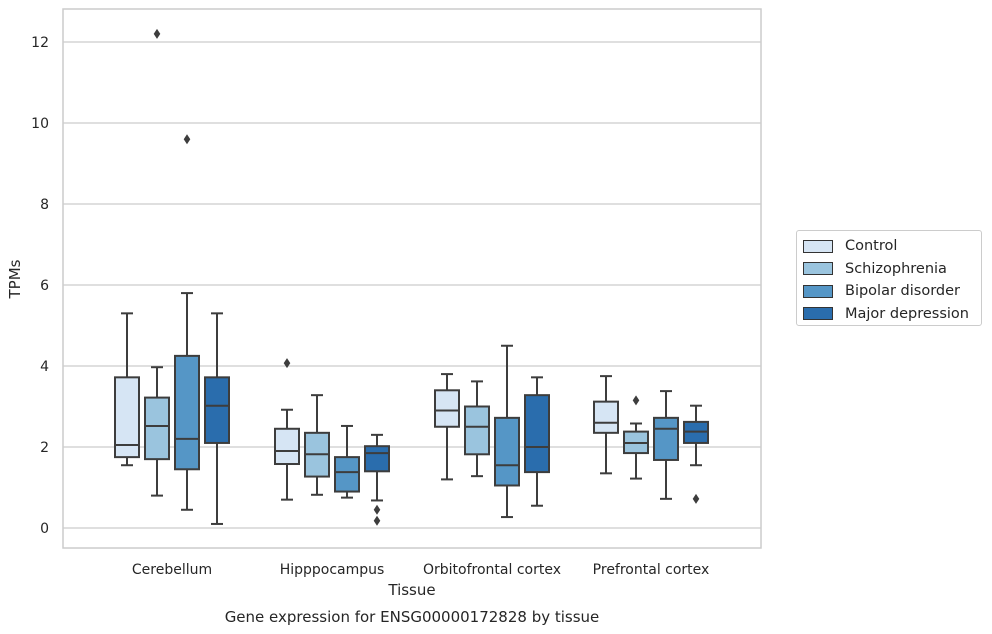 The height and width of the screenshot is (634, 992). Describe the element at coordinates (896, 268) in the screenshot. I see `legend-label: Schizophrenia` at that location.